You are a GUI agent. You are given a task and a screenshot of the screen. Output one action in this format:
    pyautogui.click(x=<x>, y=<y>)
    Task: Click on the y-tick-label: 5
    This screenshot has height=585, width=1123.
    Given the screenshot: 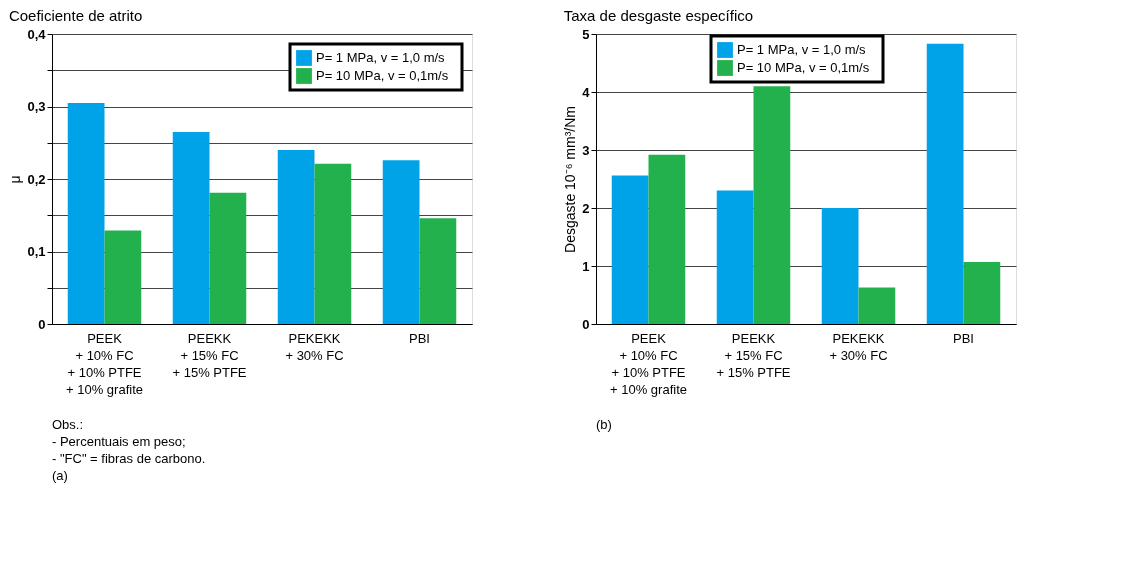 What is the action you would take?
    pyautogui.click(x=586, y=34)
    